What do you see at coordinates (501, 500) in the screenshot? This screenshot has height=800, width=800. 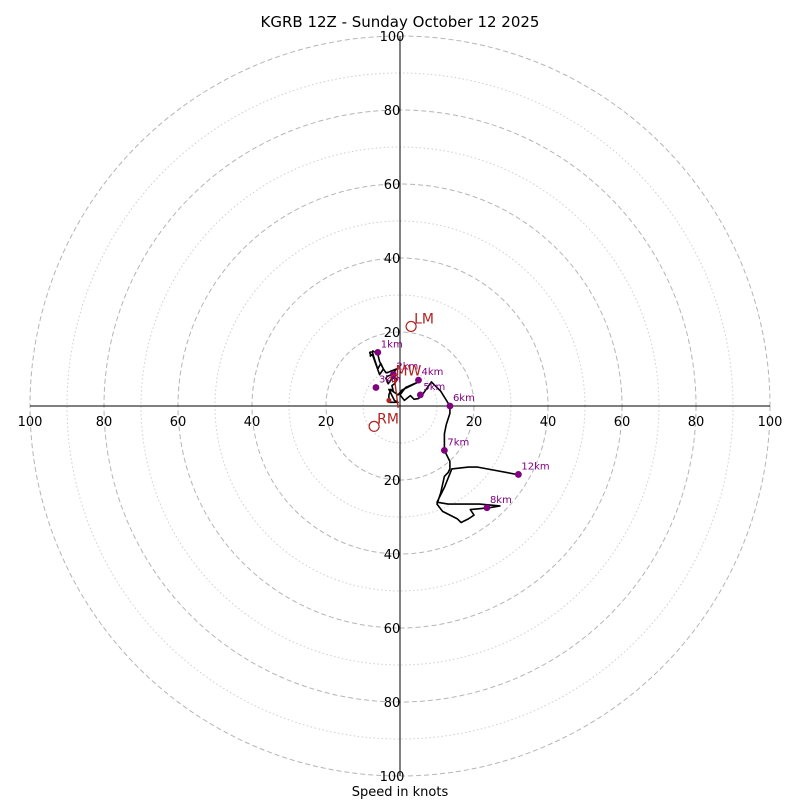 I see `height-label-8km: 8km` at bounding box center [501, 500].